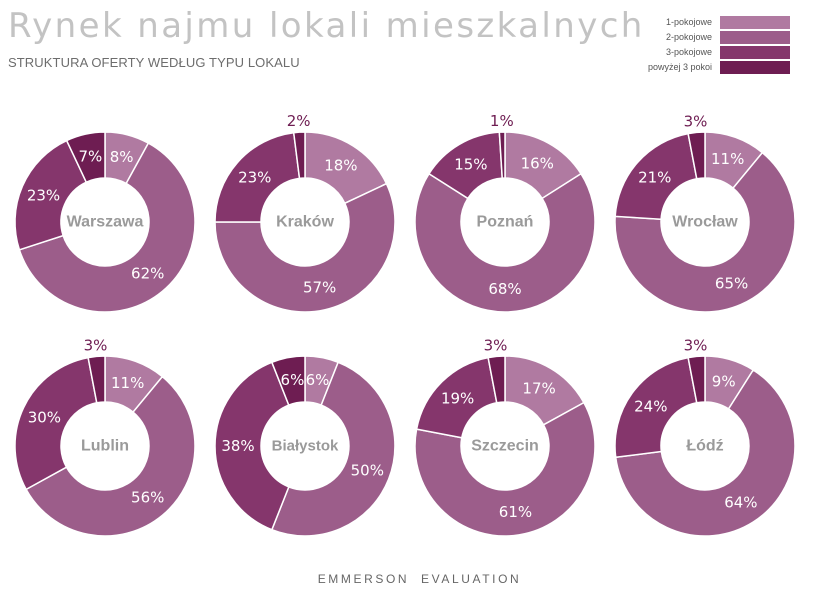 This screenshot has height=600, width=839. I want to click on slice-label: 18%, so click(340, 165).